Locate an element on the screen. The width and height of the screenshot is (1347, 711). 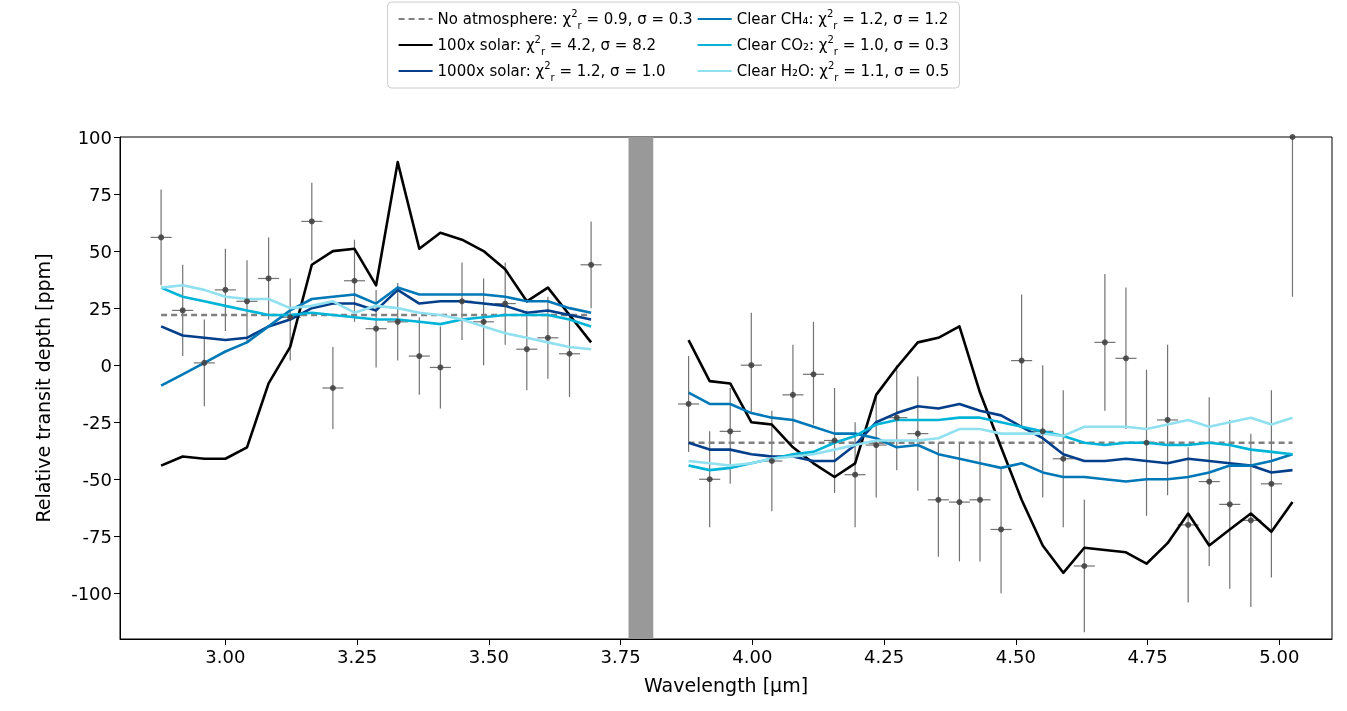
y-tick-label: 100 is located at coordinates (94, 137).